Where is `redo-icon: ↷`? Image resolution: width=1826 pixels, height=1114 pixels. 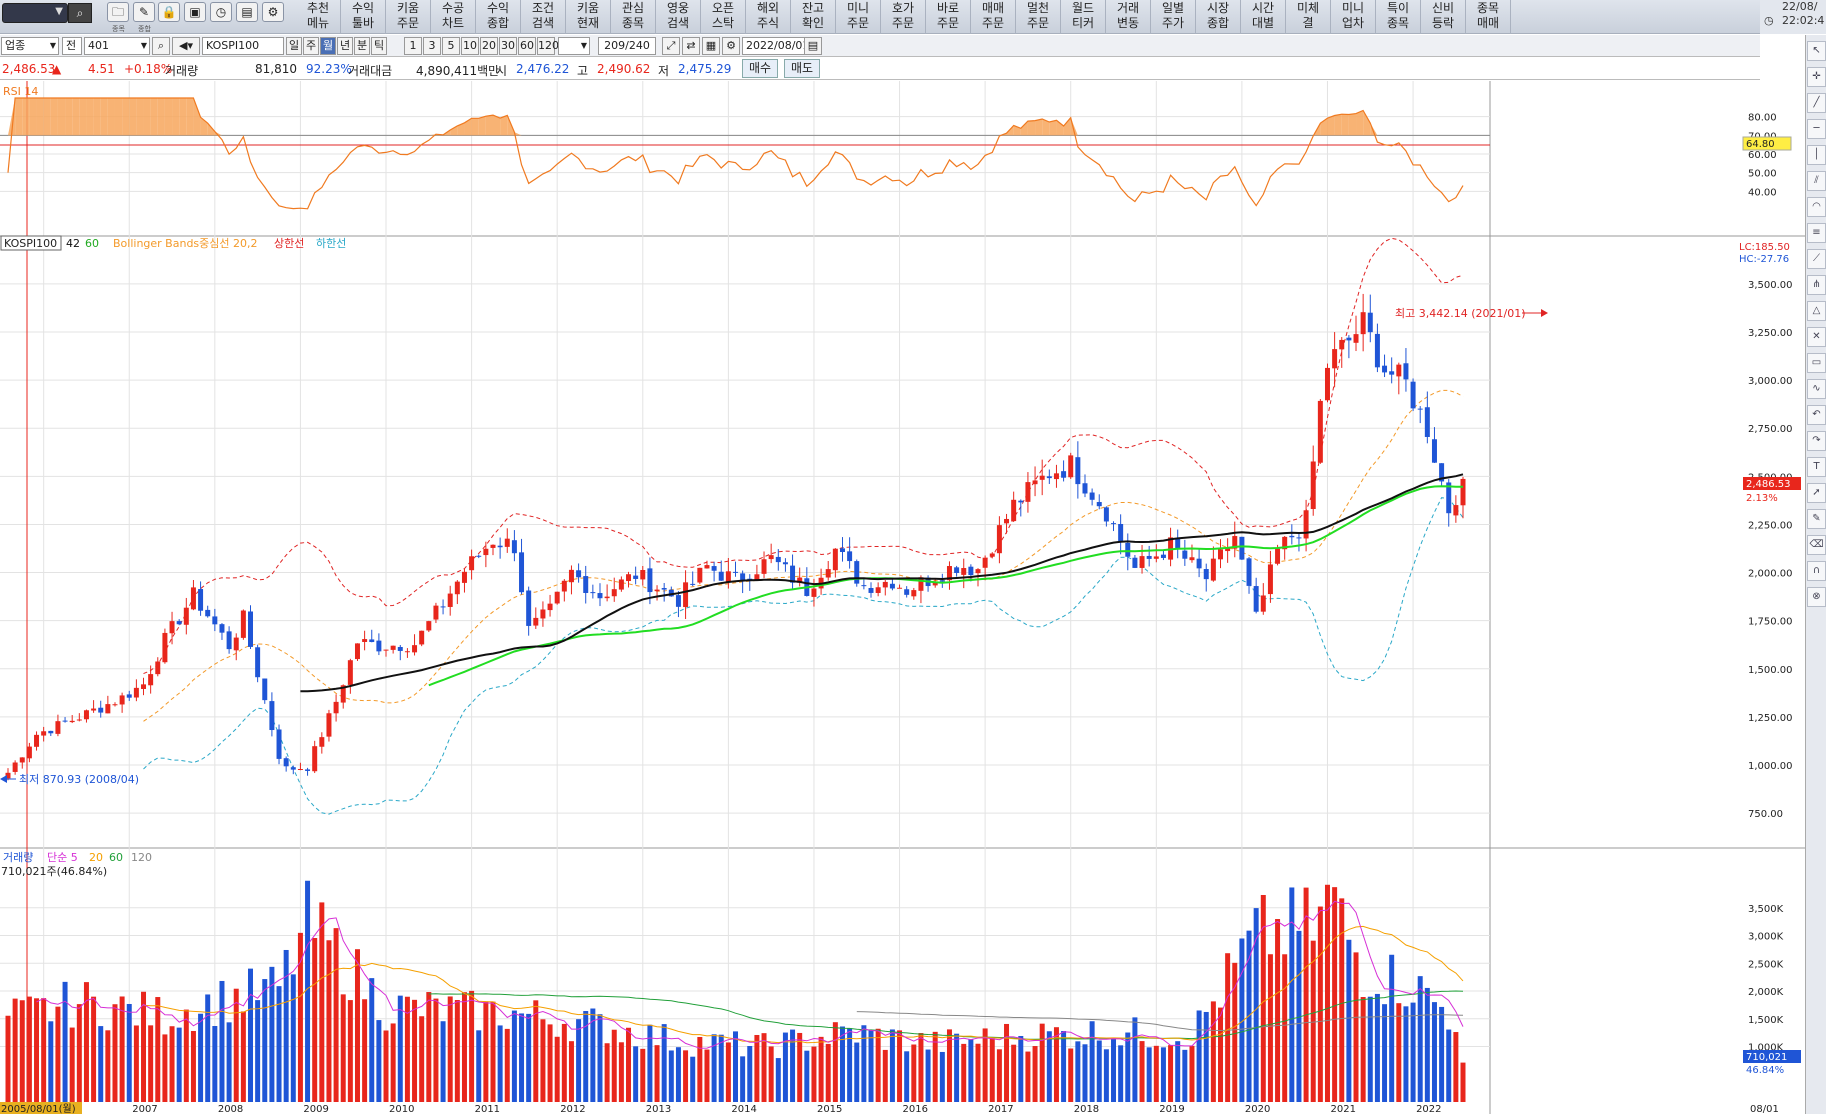 redo-icon: ↷ is located at coordinates (1816, 441).